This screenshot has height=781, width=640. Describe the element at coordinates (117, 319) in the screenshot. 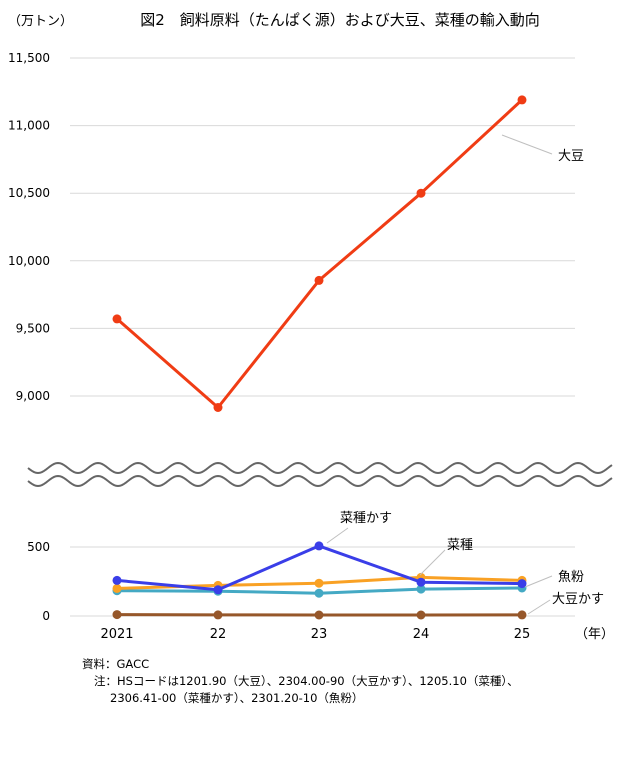

I see `point-大豆-2021` at that location.